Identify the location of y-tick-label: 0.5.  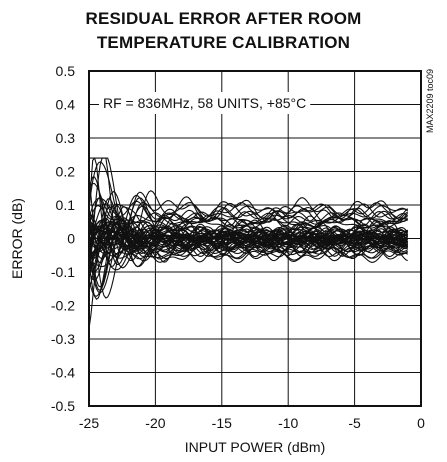
(66, 71).